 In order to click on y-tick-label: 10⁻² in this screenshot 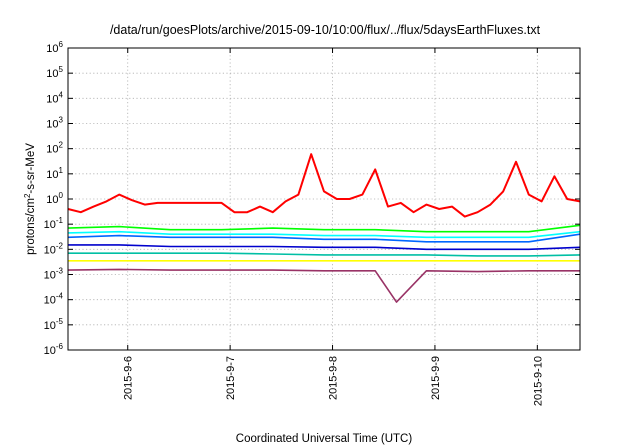, I will do `click(54, 248)`.